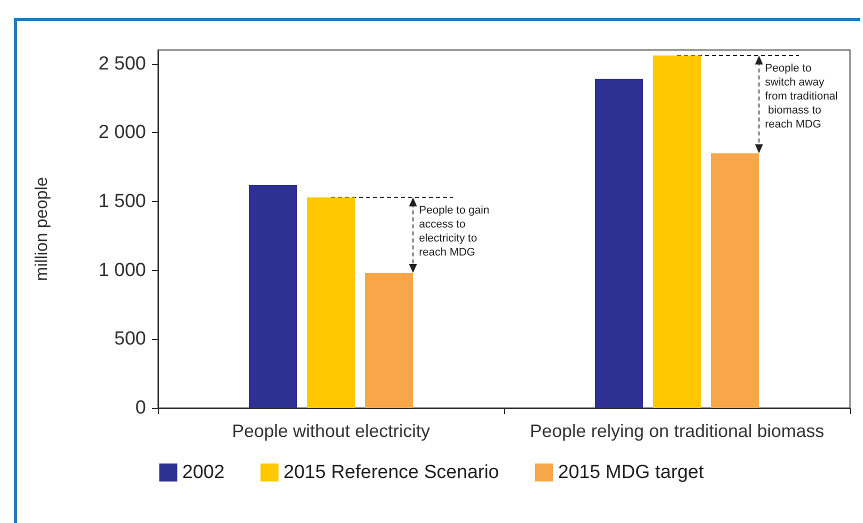  I want to click on y-tick-label: 1 000, so click(122, 270).